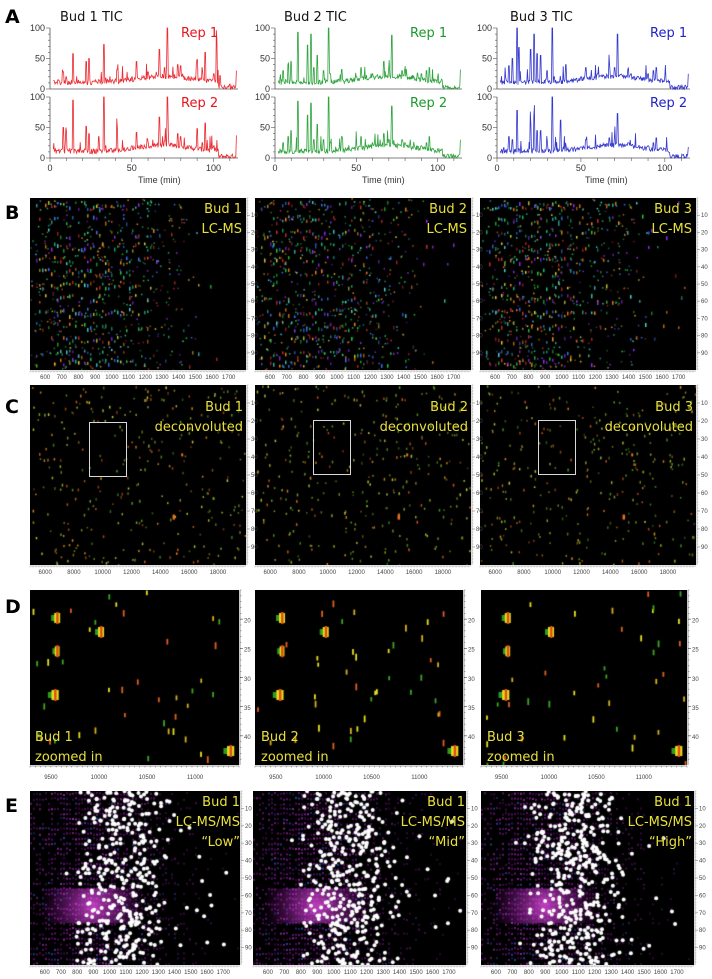 The width and height of the screenshot is (712, 979). What do you see at coordinates (224, 973) in the screenshot?
I see `svg-text: 1700` at bounding box center [224, 973].